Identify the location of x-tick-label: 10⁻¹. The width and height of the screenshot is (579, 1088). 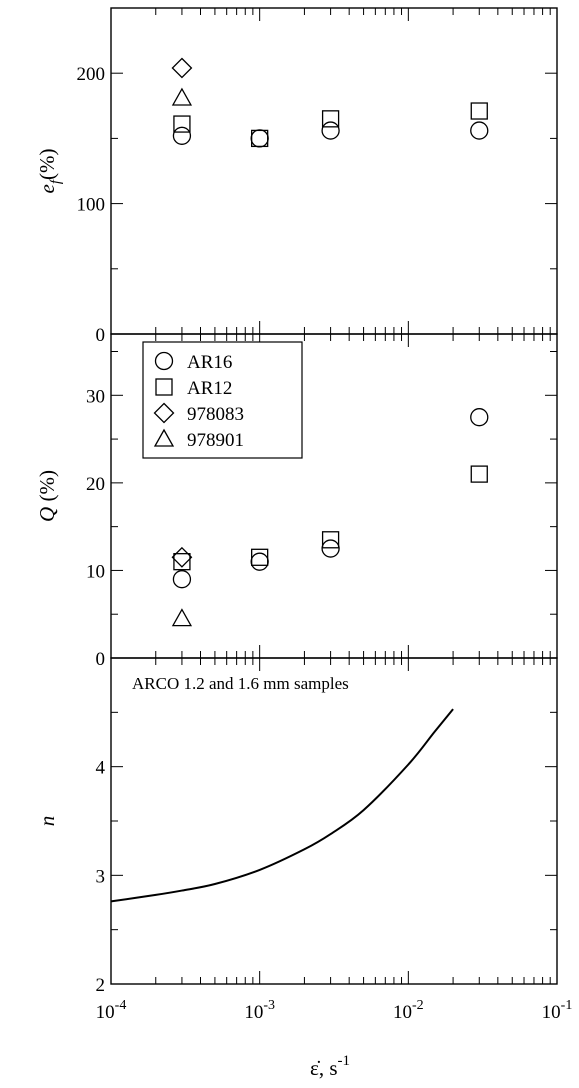
(557, 1010).